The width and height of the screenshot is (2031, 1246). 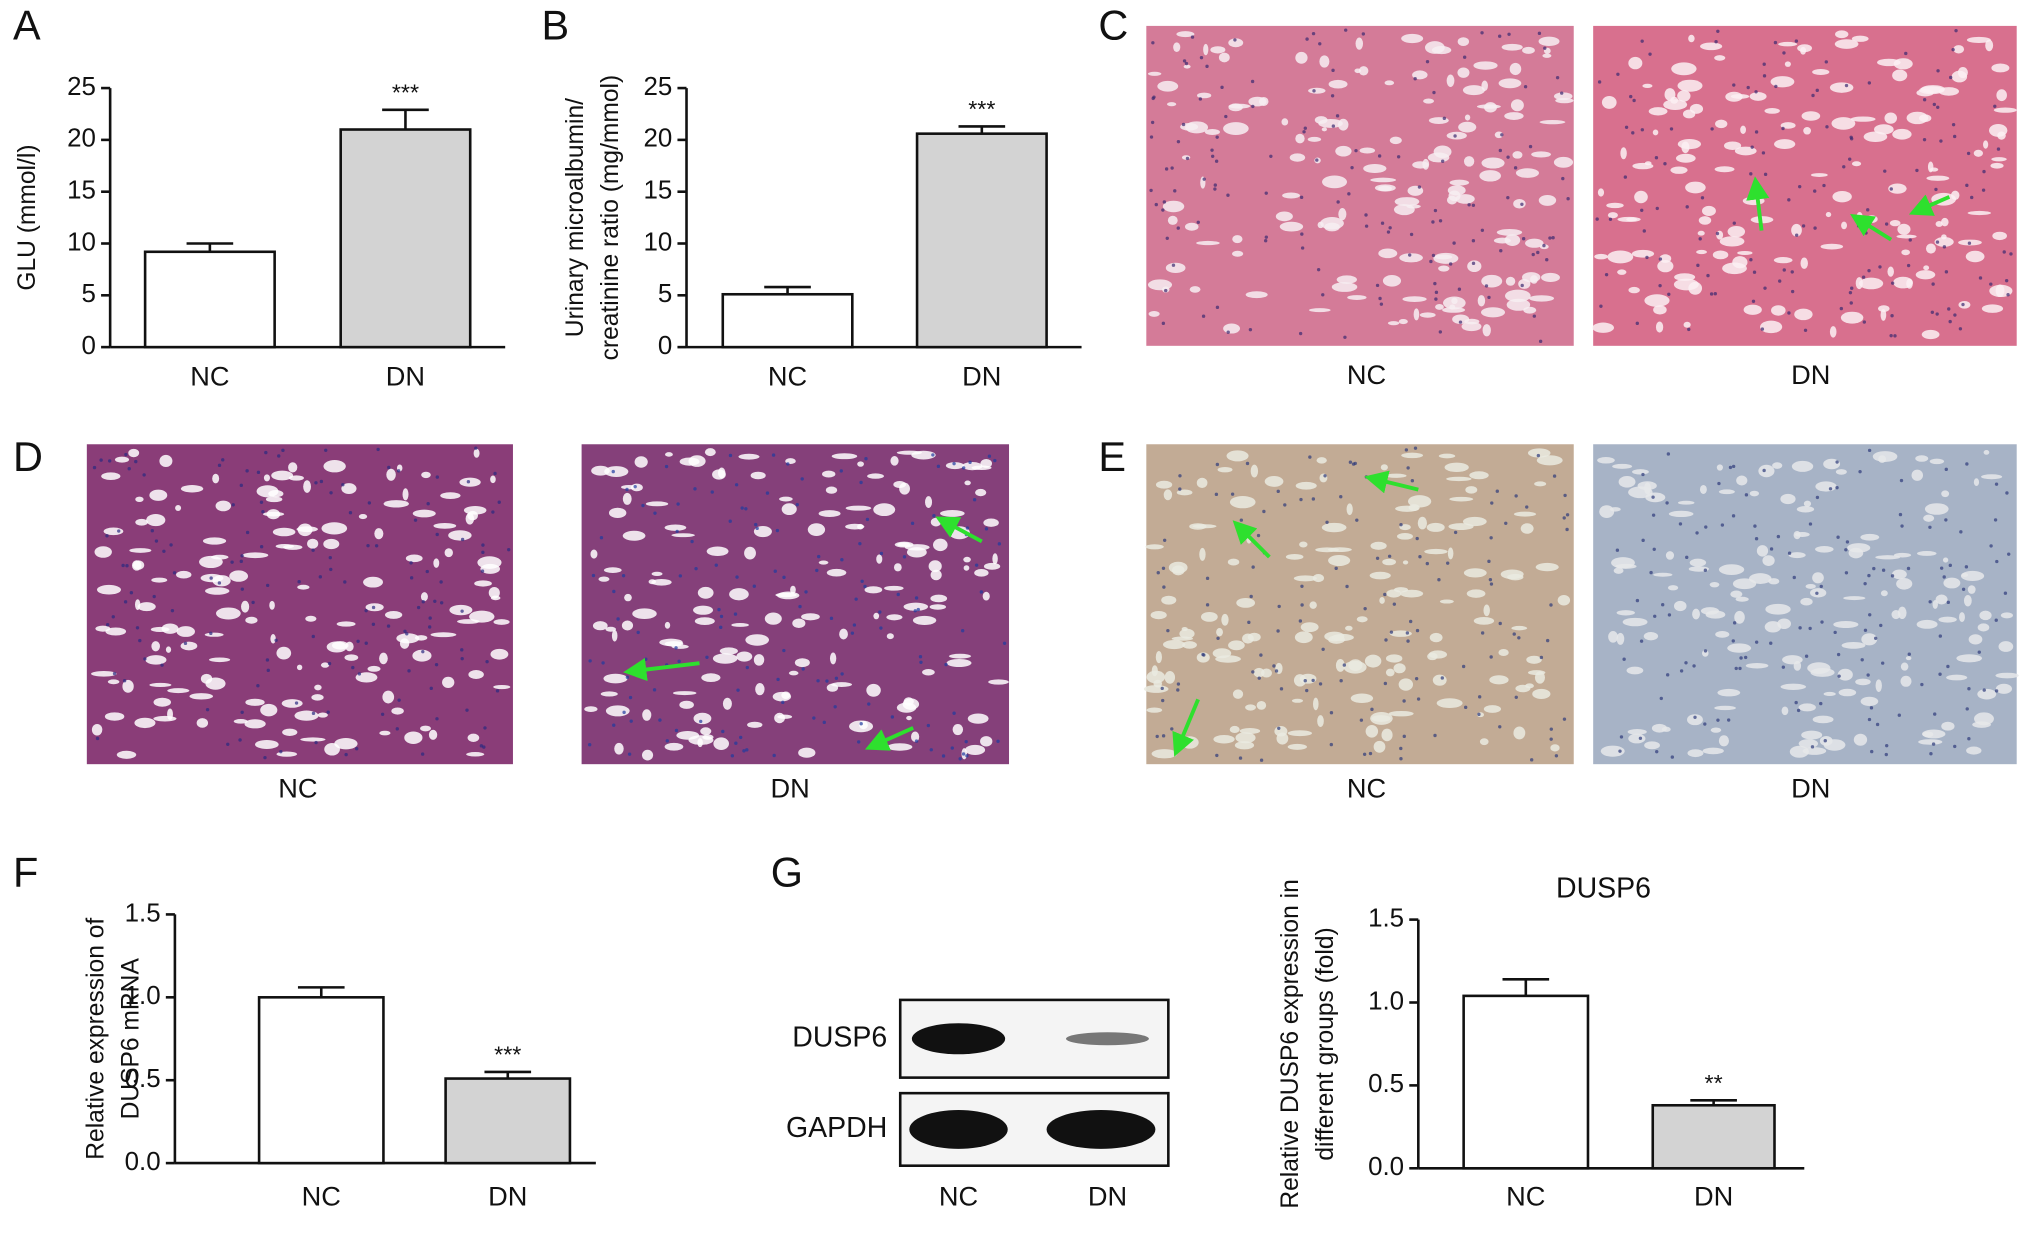 What do you see at coordinates (1810, 374) in the screenshot?
I see `image-caption: DN` at bounding box center [1810, 374].